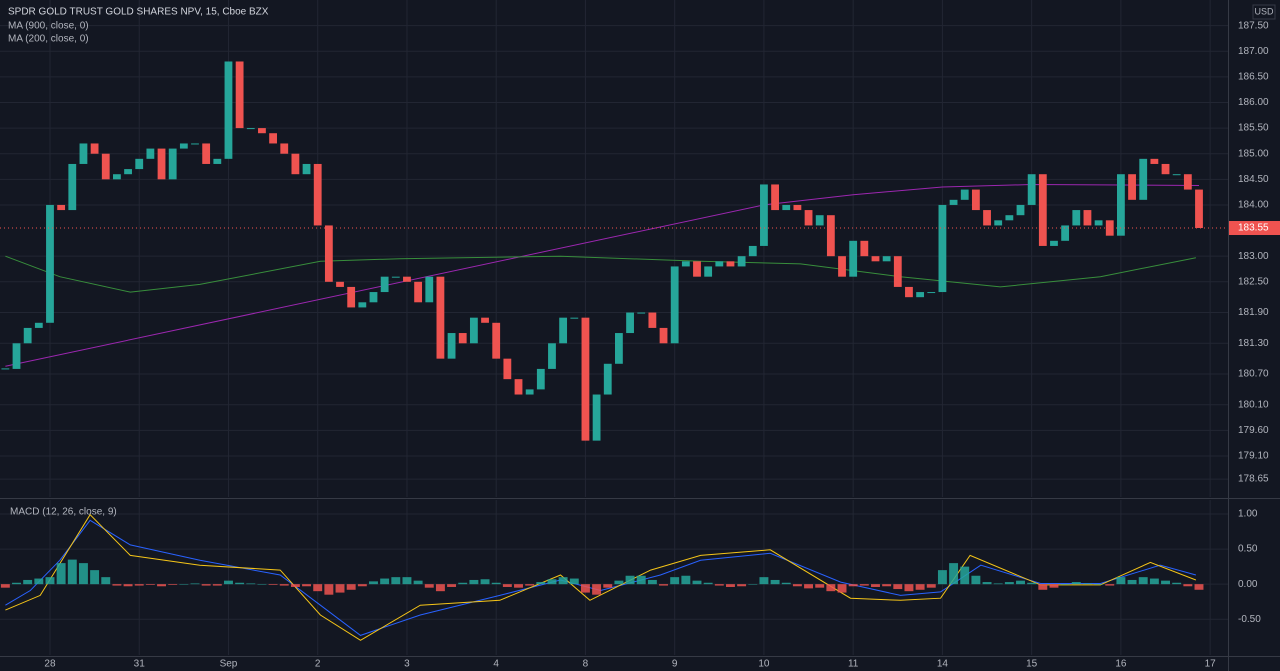  I want to click on x-tick-label: 3, so click(407, 664).